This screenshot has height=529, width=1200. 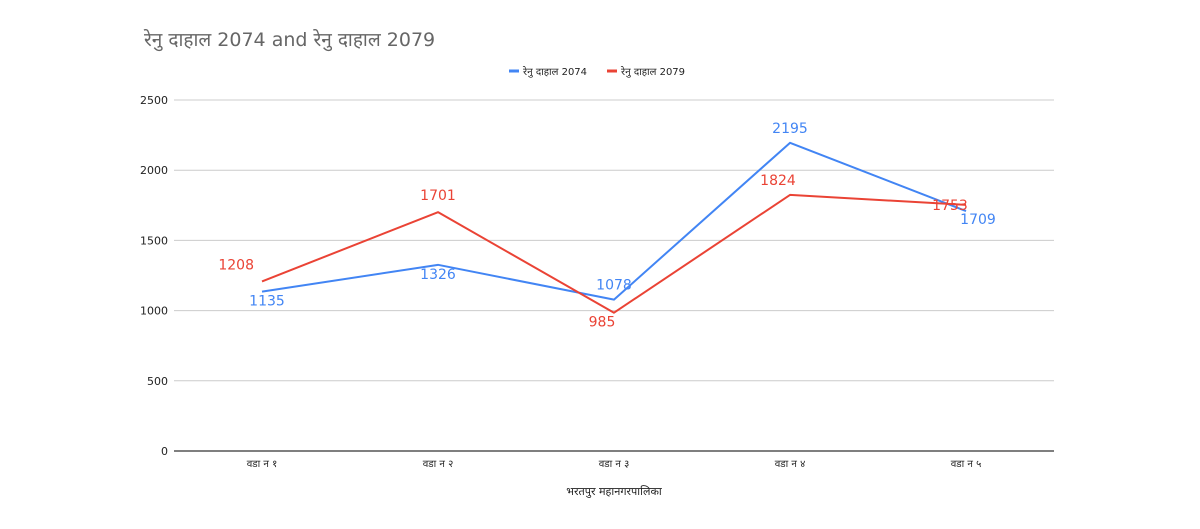 I want to click on y-tick-label: 2000, so click(x=154, y=170).